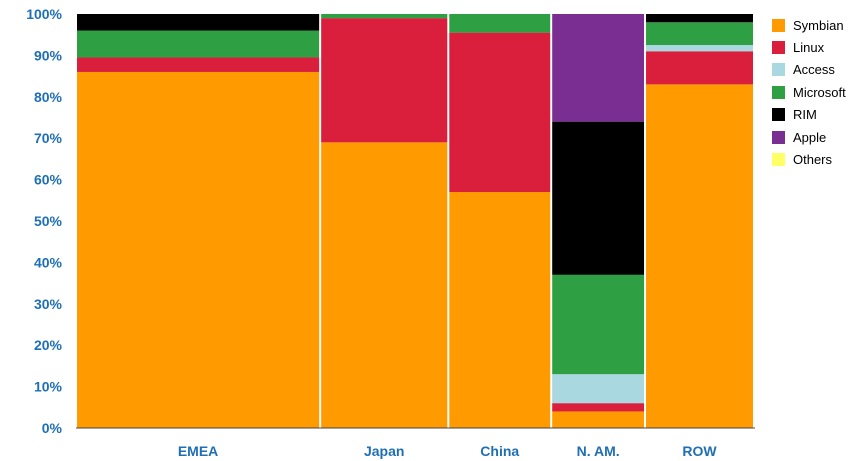 The height and width of the screenshot is (461, 865). What do you see at coordinates (598, 419) in the screenshot?
I see `bar-segment-n-am-symbian` at bounding box center [598, 419].